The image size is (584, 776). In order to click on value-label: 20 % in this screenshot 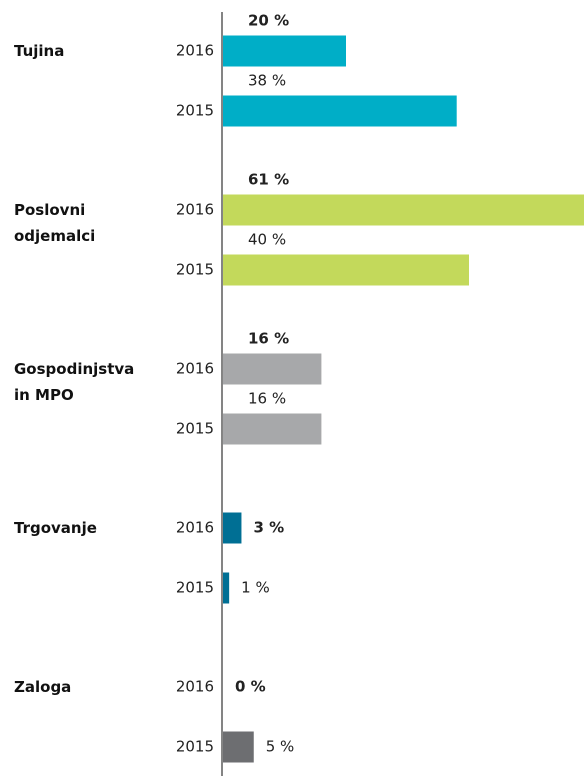, I will do `click(268, 21)`.